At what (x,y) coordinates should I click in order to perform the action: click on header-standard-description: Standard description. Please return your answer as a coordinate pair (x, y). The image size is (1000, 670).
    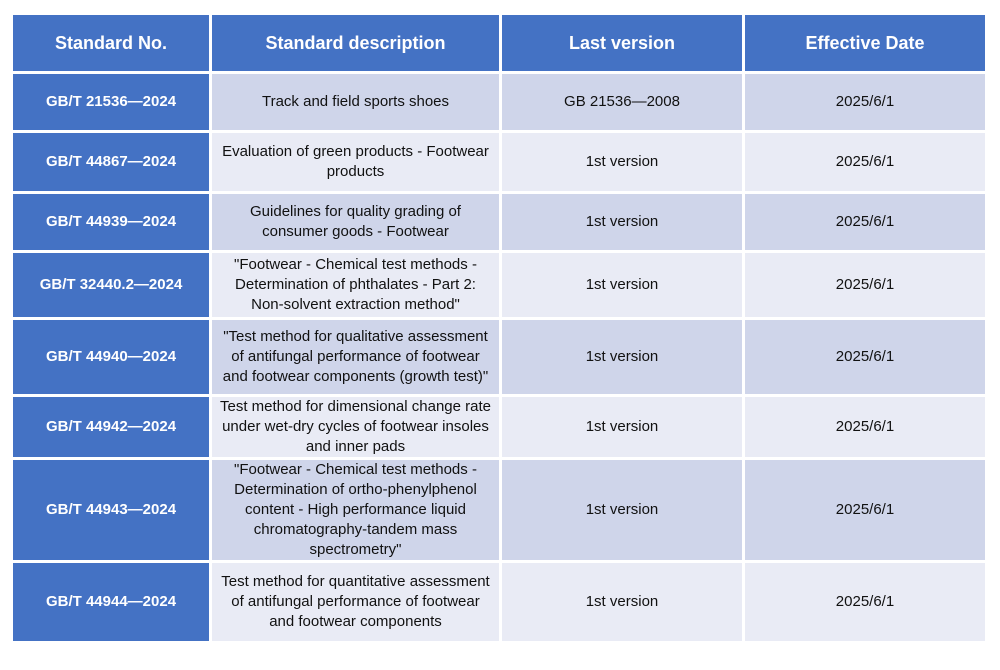
    Looking at the image, I should click on (355, 43).